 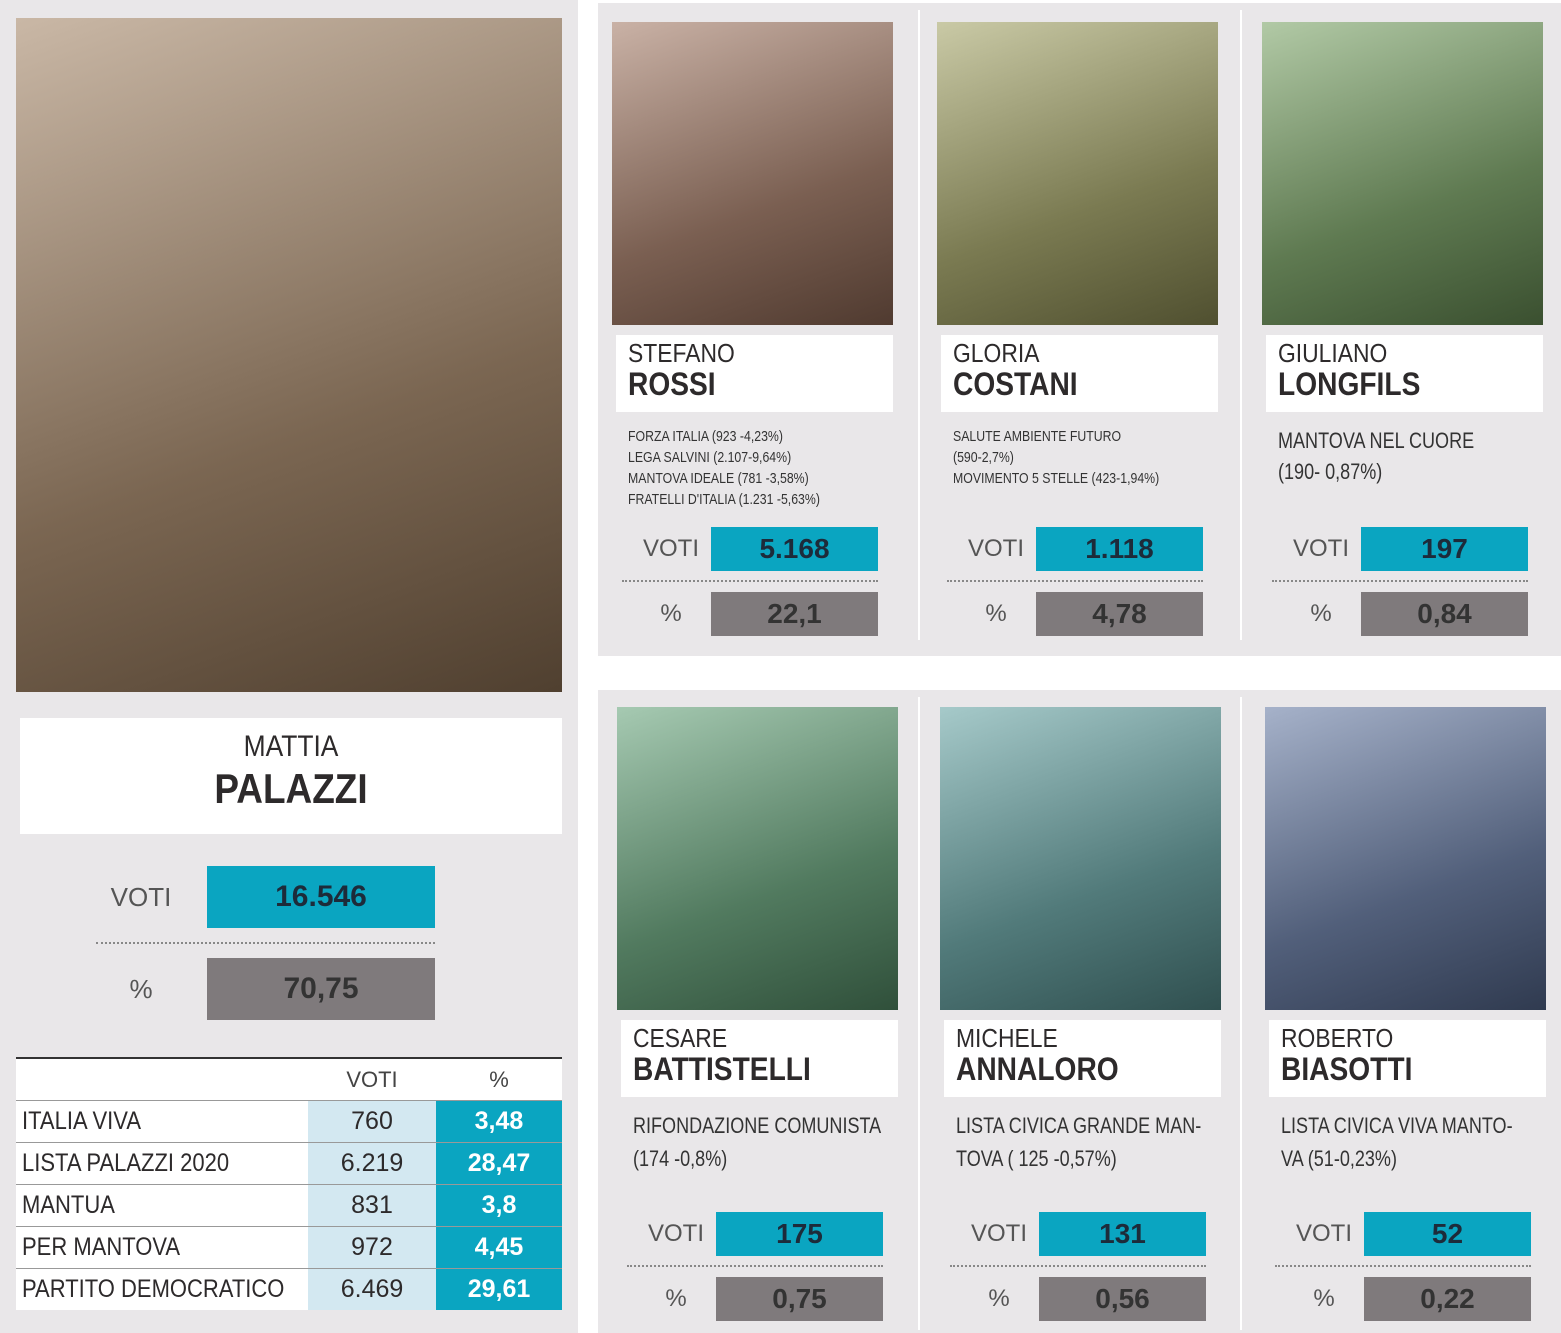 I want to click on votes-cell: 6.469, so click(x=372, y=1289).